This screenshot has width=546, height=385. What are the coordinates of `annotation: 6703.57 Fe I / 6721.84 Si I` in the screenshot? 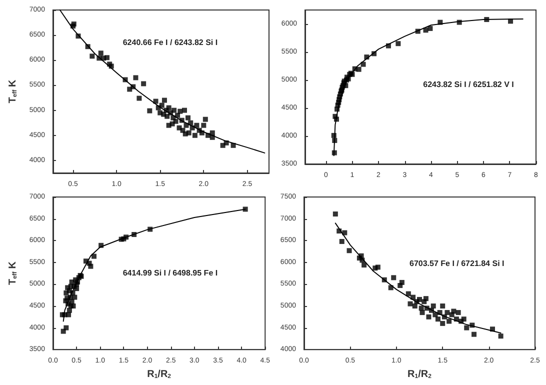 It's located at (457, 263).